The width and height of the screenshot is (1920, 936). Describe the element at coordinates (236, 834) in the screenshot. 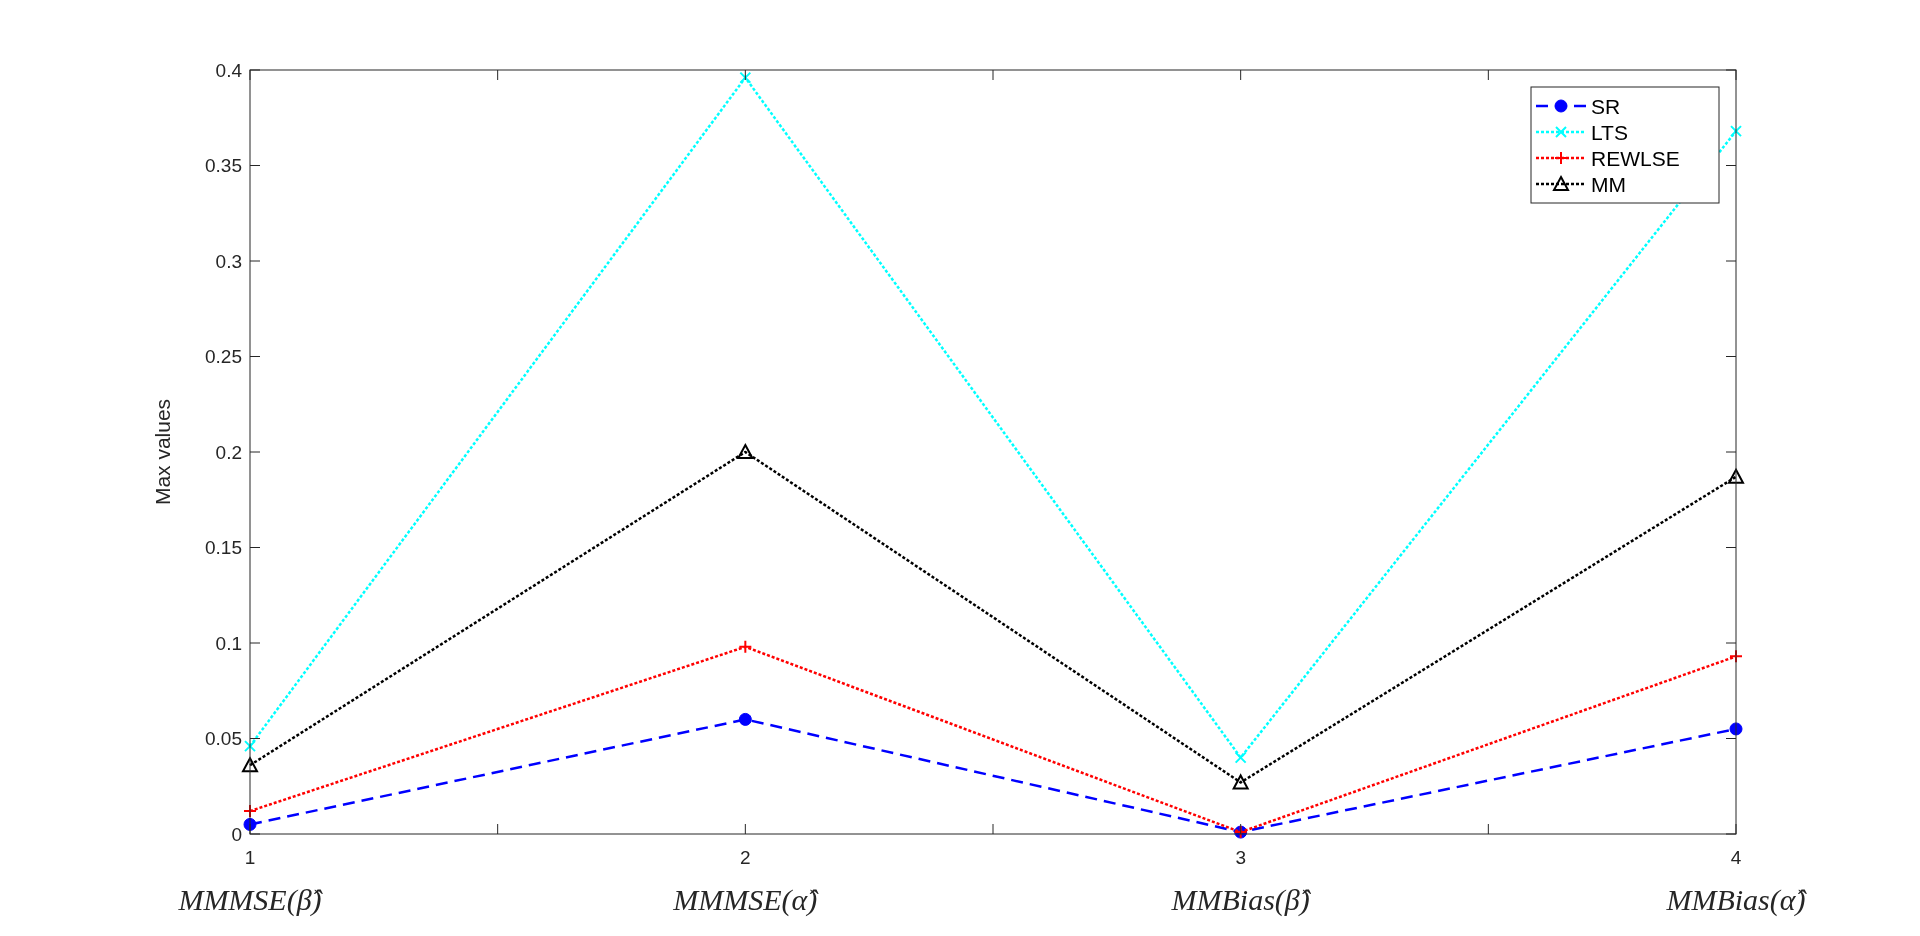

I see `y-tick-label: 0` at that location.